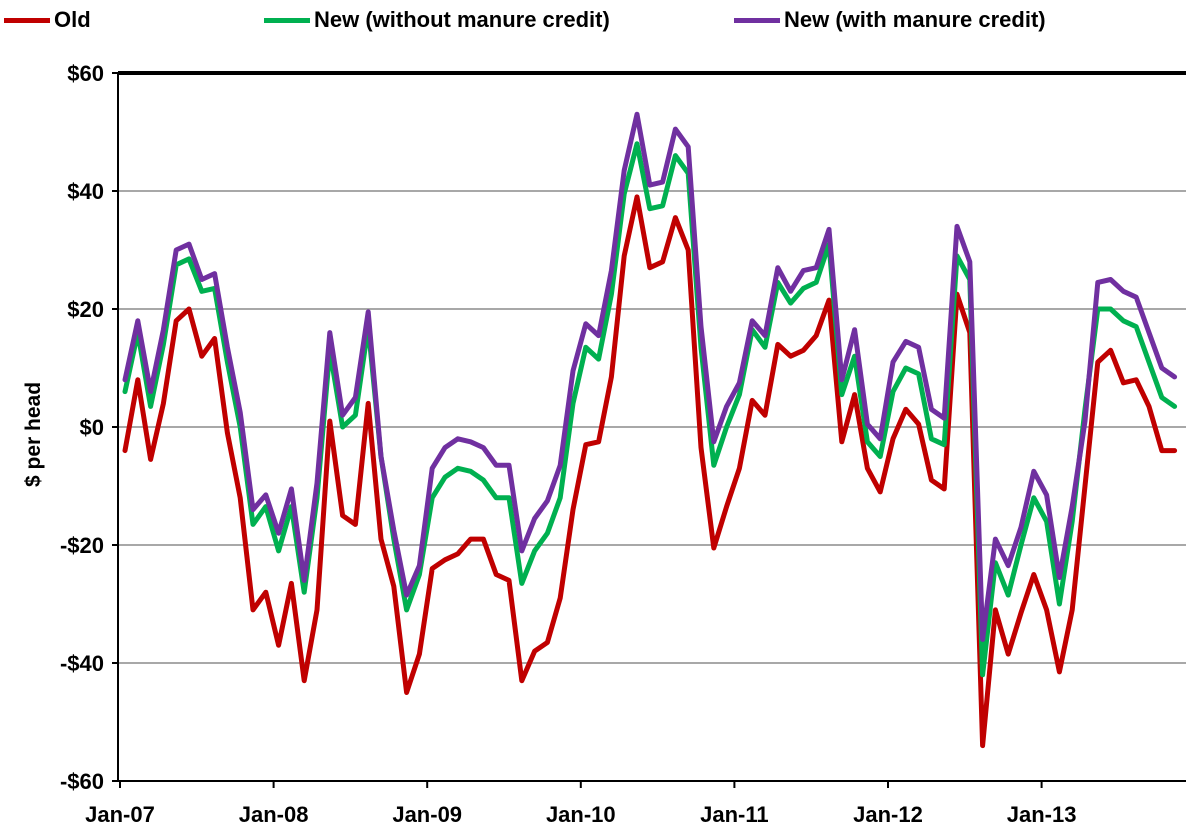  Describe the element at coordinates (27, 20) in the screenshot. I see `legend-swatch-old` at that location.